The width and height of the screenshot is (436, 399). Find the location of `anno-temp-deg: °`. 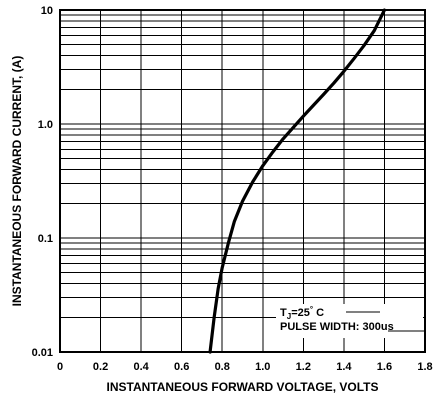

anno-temp-deg: ° is located at coordinates (311, 309).